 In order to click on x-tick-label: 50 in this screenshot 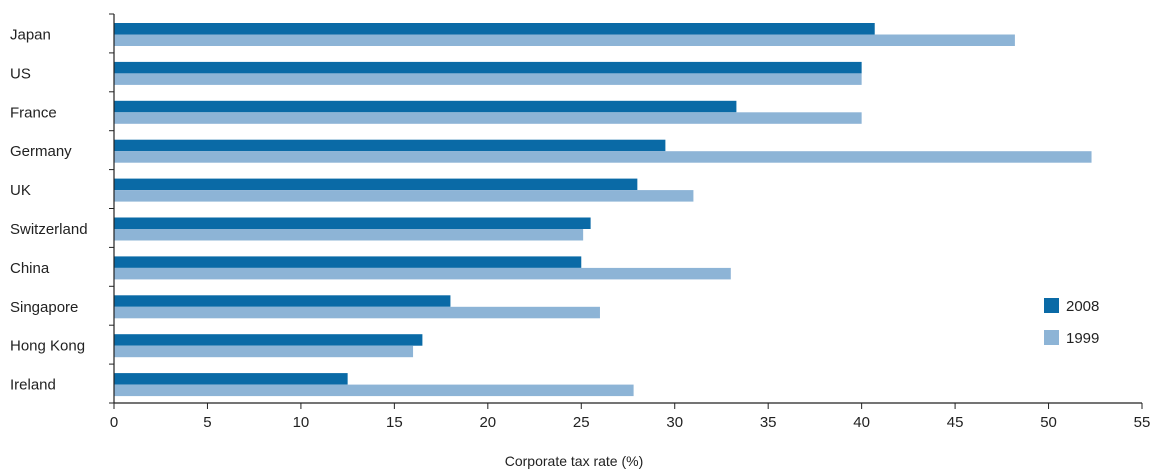, I will do `click(1048, 422)`.